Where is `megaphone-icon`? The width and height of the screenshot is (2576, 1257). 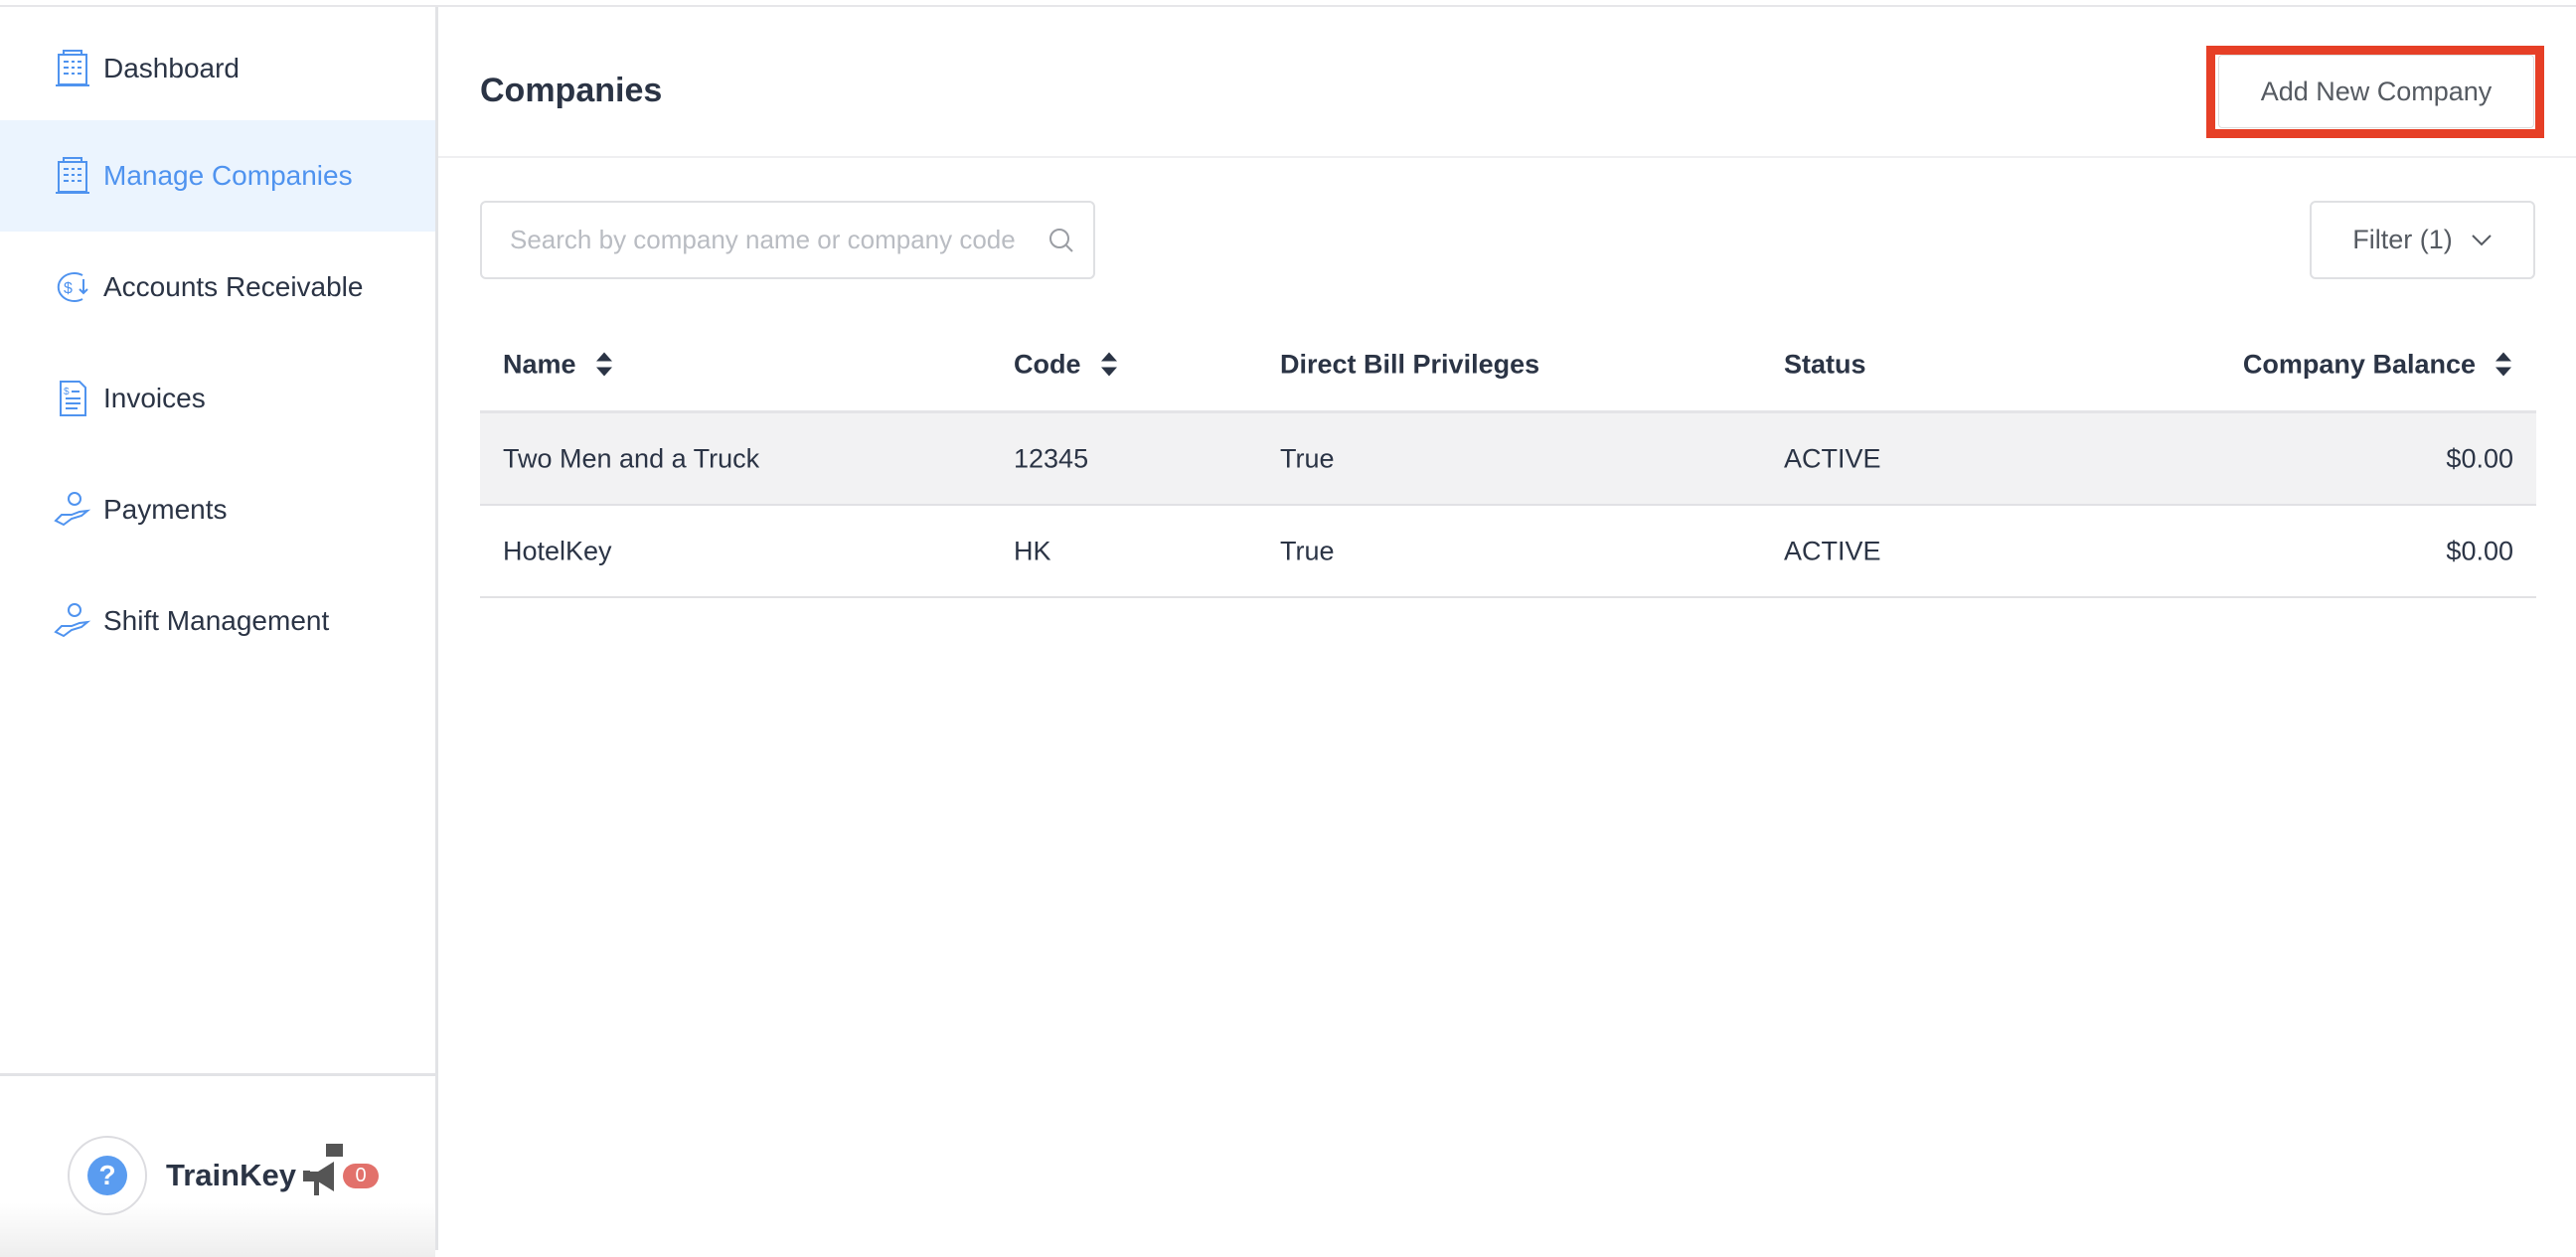
megaphone-icon is located at coordinates (325, 1171).